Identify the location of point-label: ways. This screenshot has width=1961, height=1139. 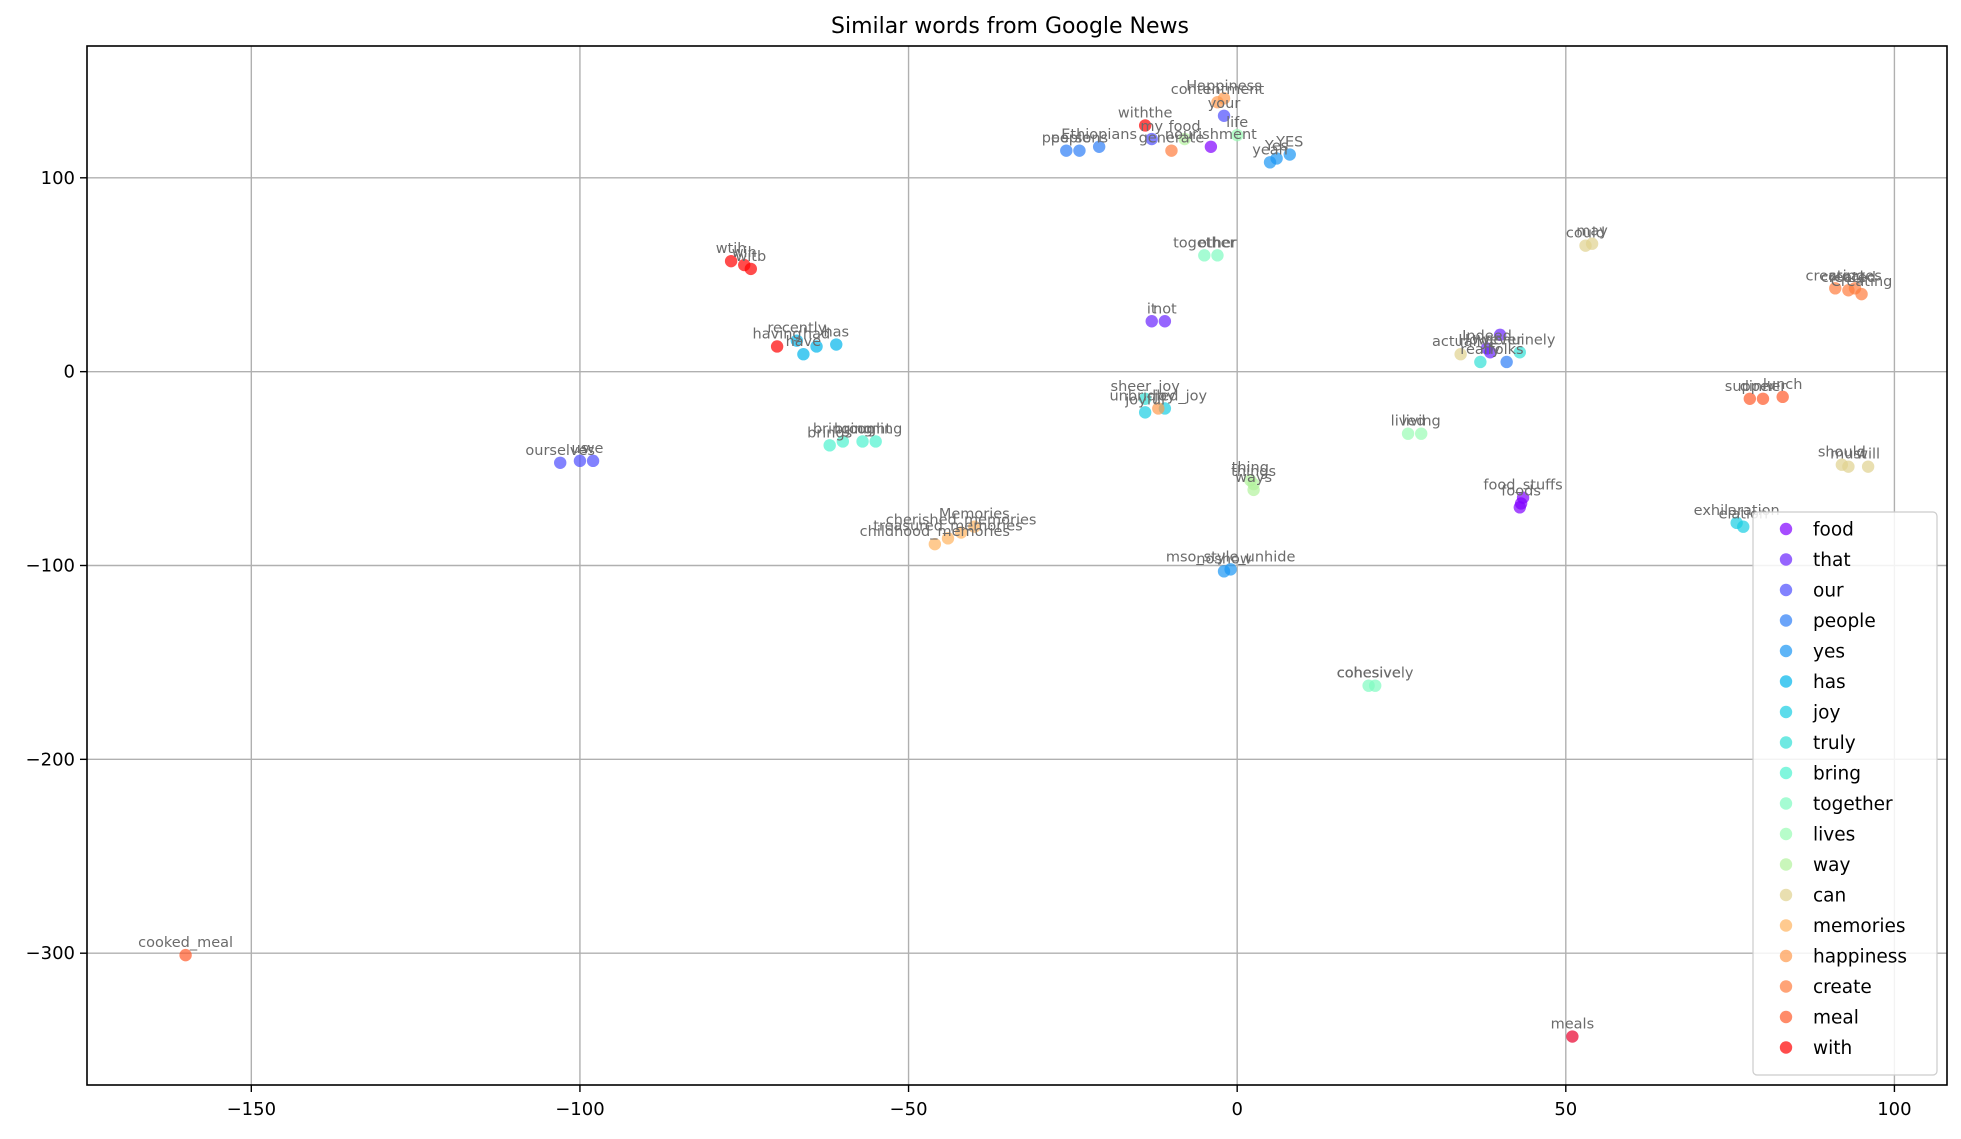
(1253, 478).